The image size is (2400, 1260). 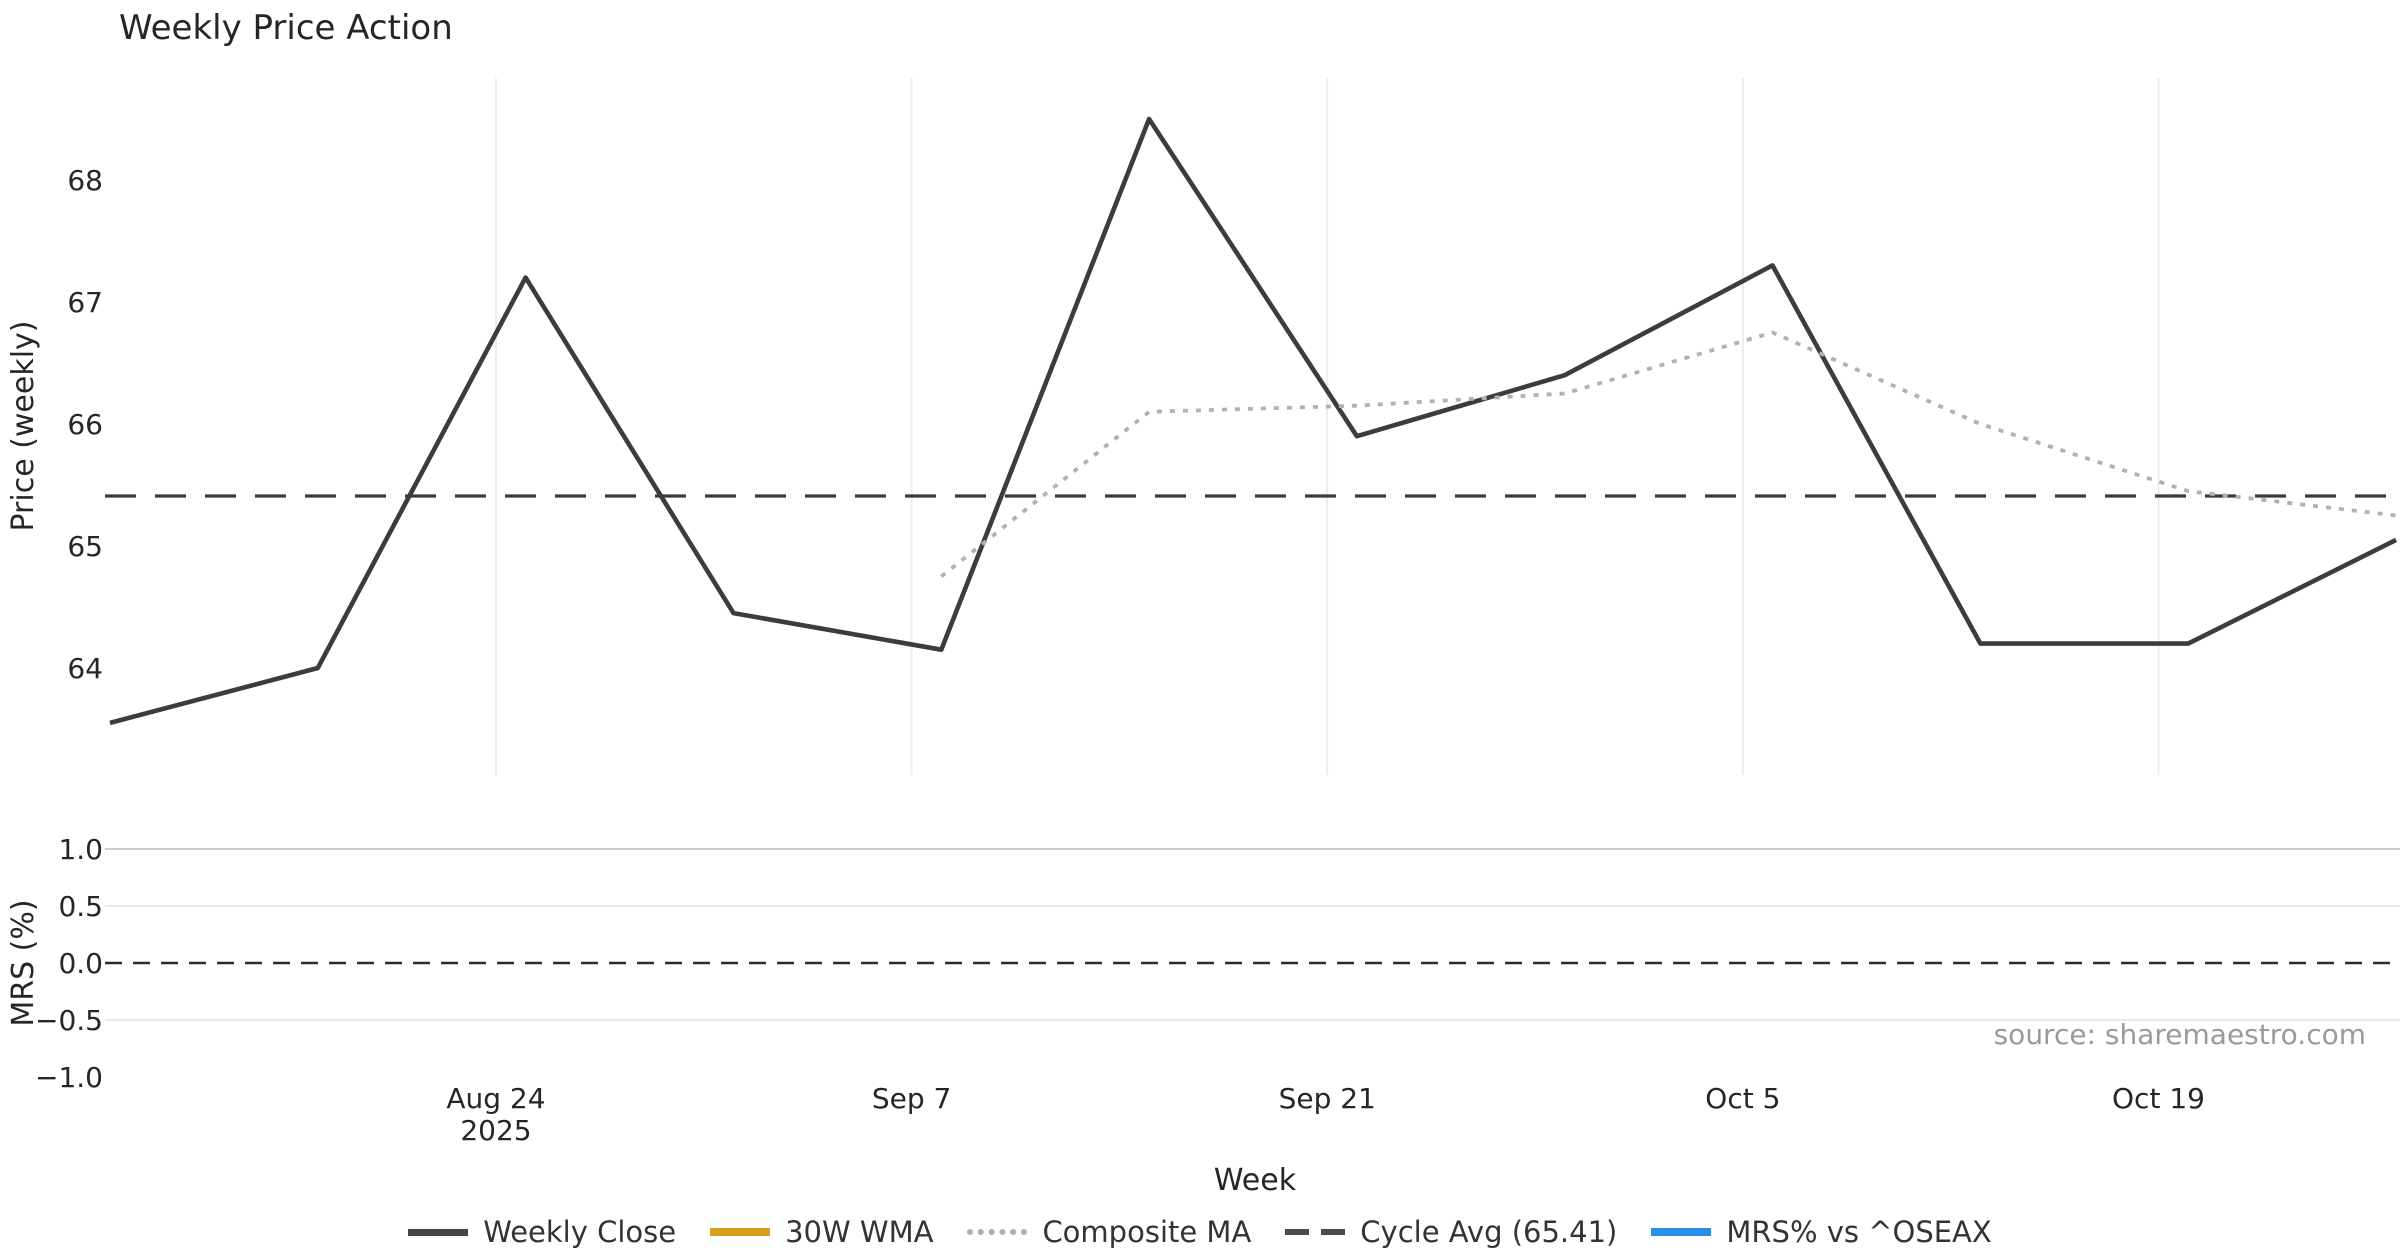 I want to click on source-credit: source: sharemaestro.com, so click(x=2179, y=1034).